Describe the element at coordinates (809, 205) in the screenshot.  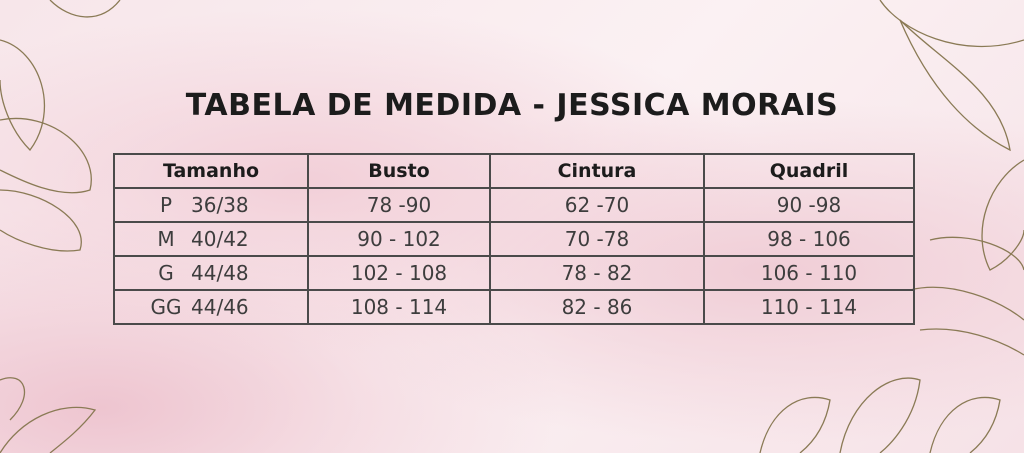
I see `cell-quadril: 90 -98` at that location.